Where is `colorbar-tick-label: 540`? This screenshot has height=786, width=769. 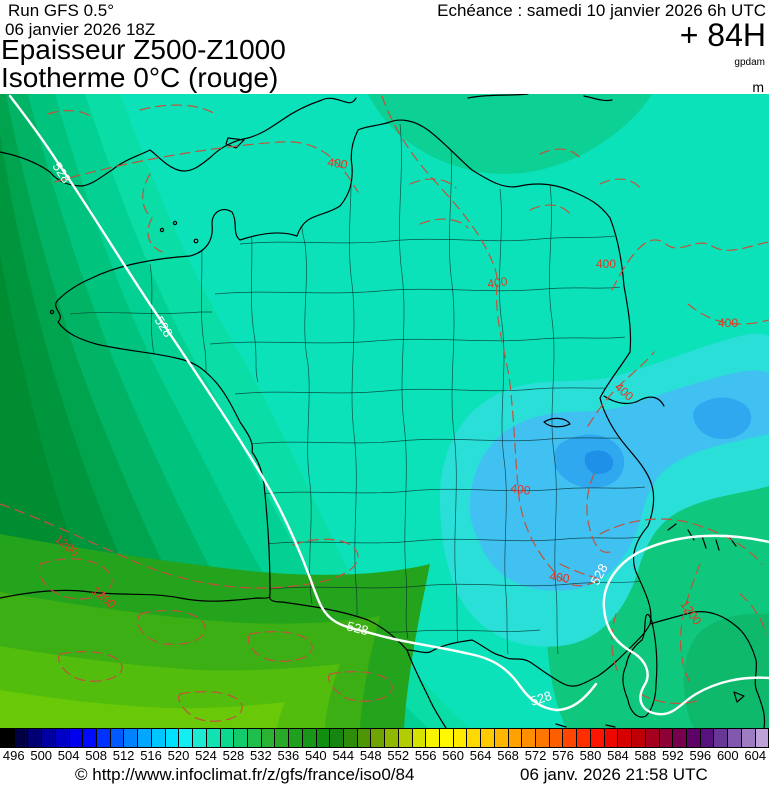
colorbar-tick-label: 540 is located at coordinates (315, 755).